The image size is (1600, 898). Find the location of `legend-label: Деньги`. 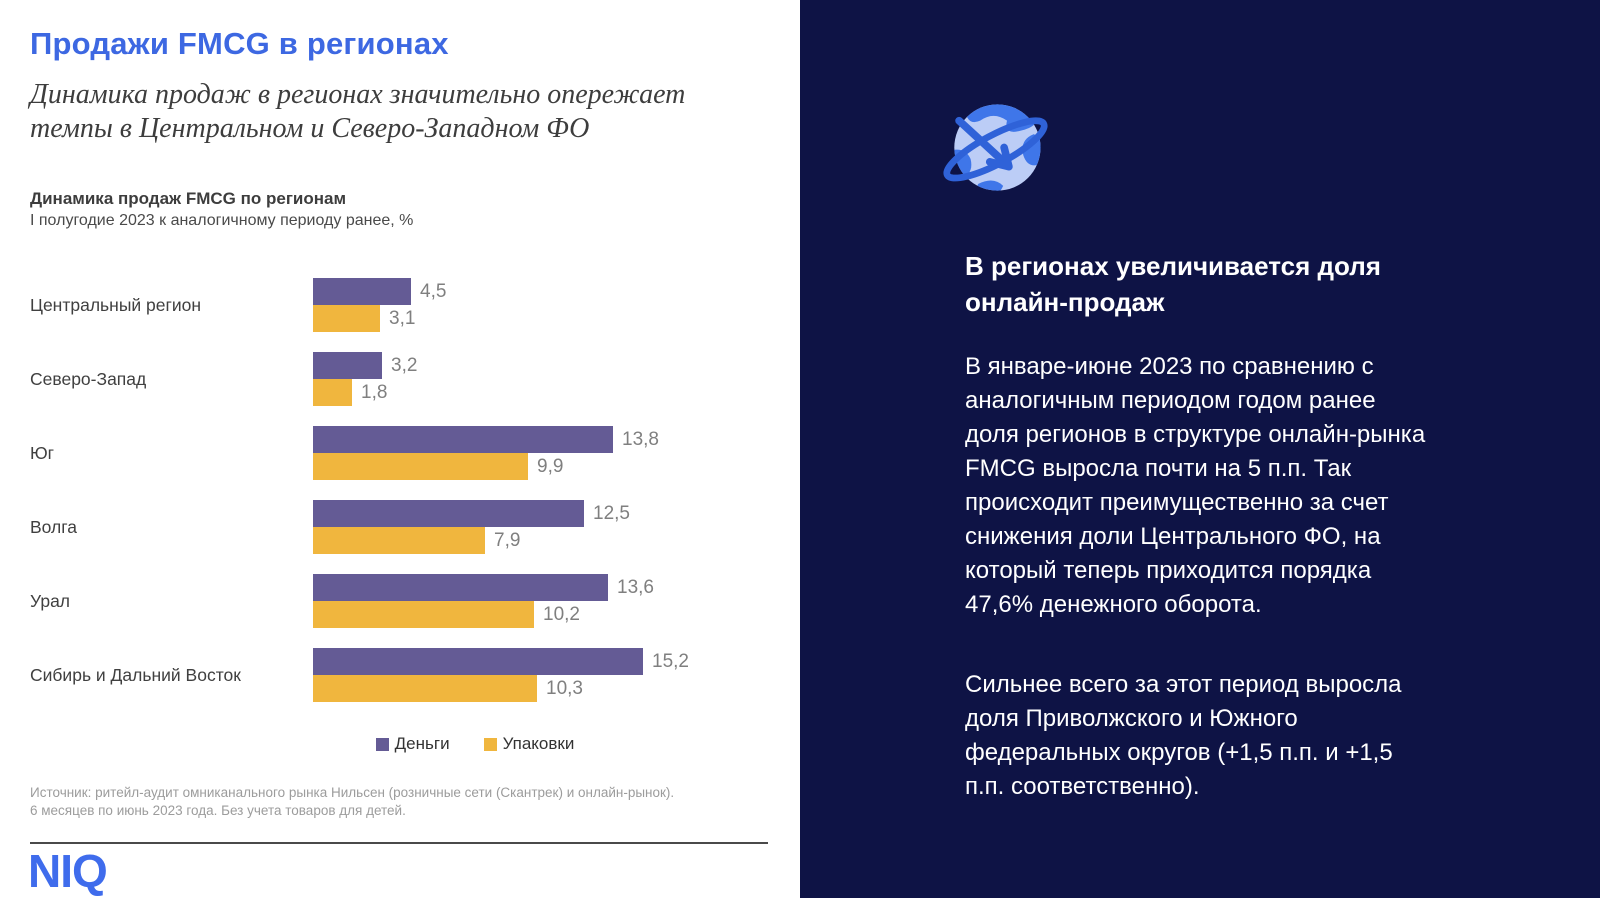

legend-label: Деньги is located at coordinates (422, 743).